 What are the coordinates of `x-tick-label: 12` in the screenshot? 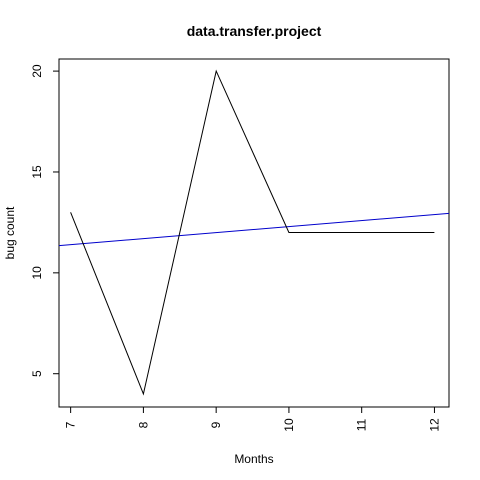 It's located at (434, 425).